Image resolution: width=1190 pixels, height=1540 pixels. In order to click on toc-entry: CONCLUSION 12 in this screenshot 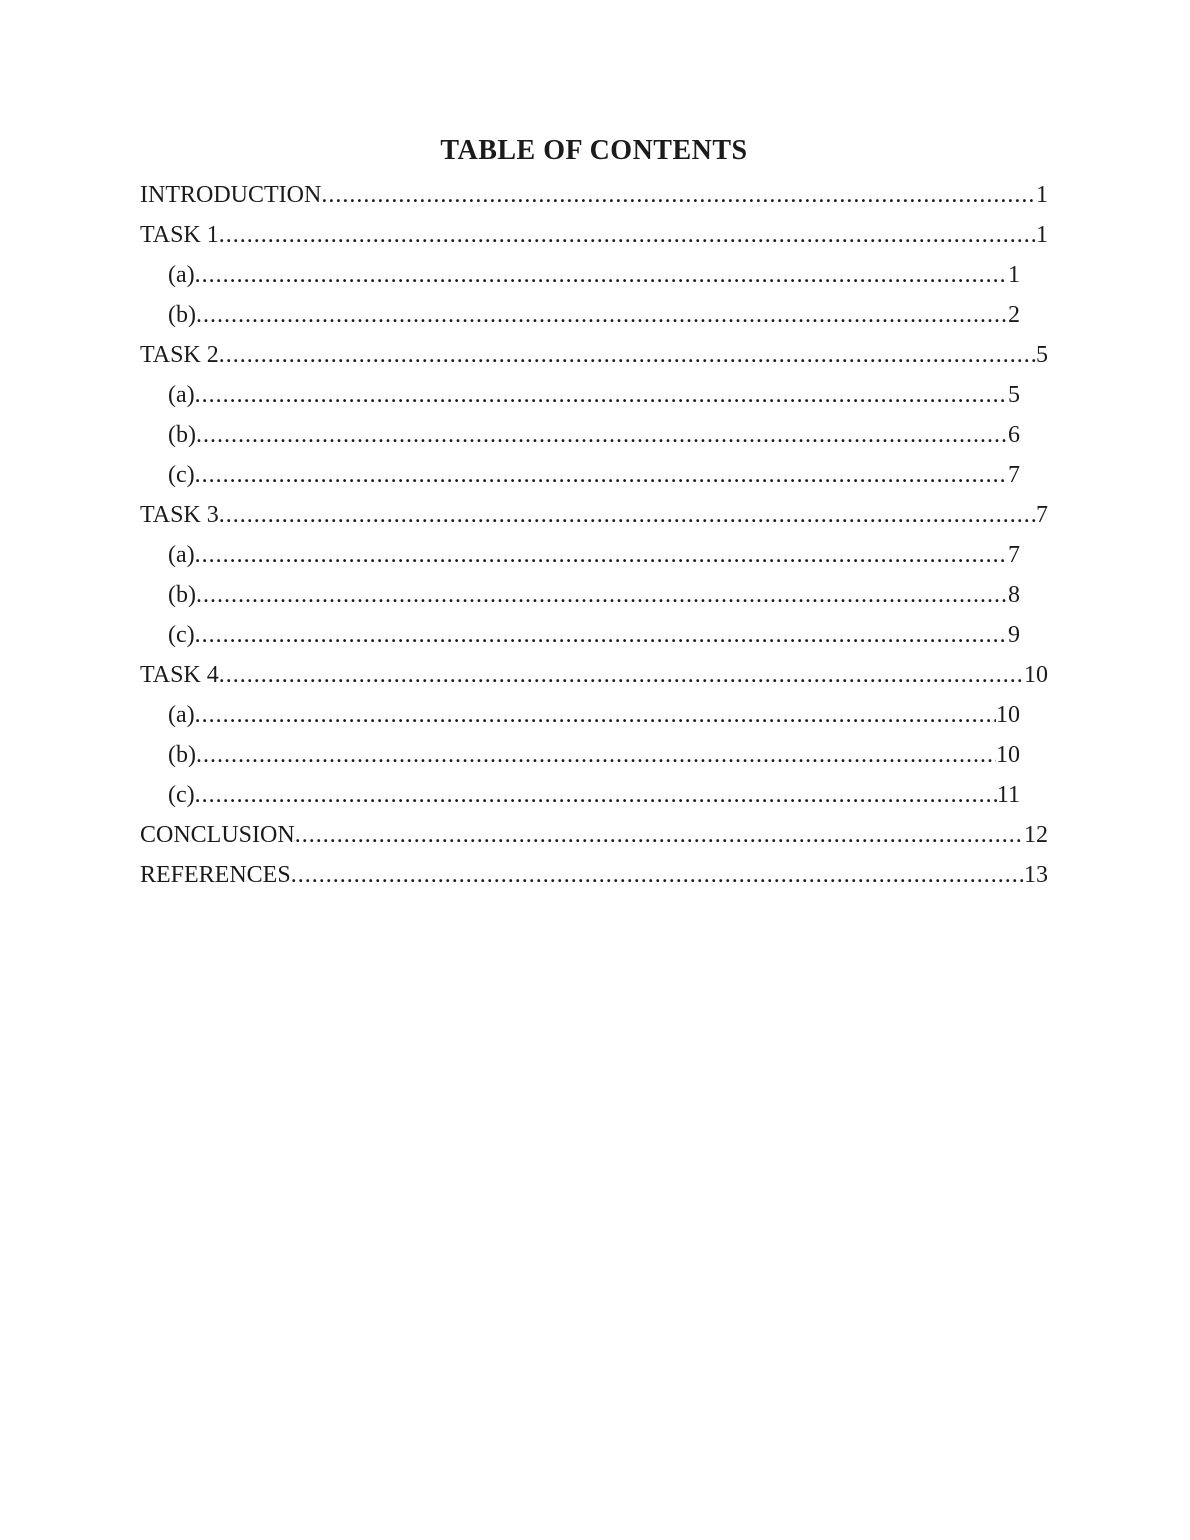, I will do `click(594, 835)`.